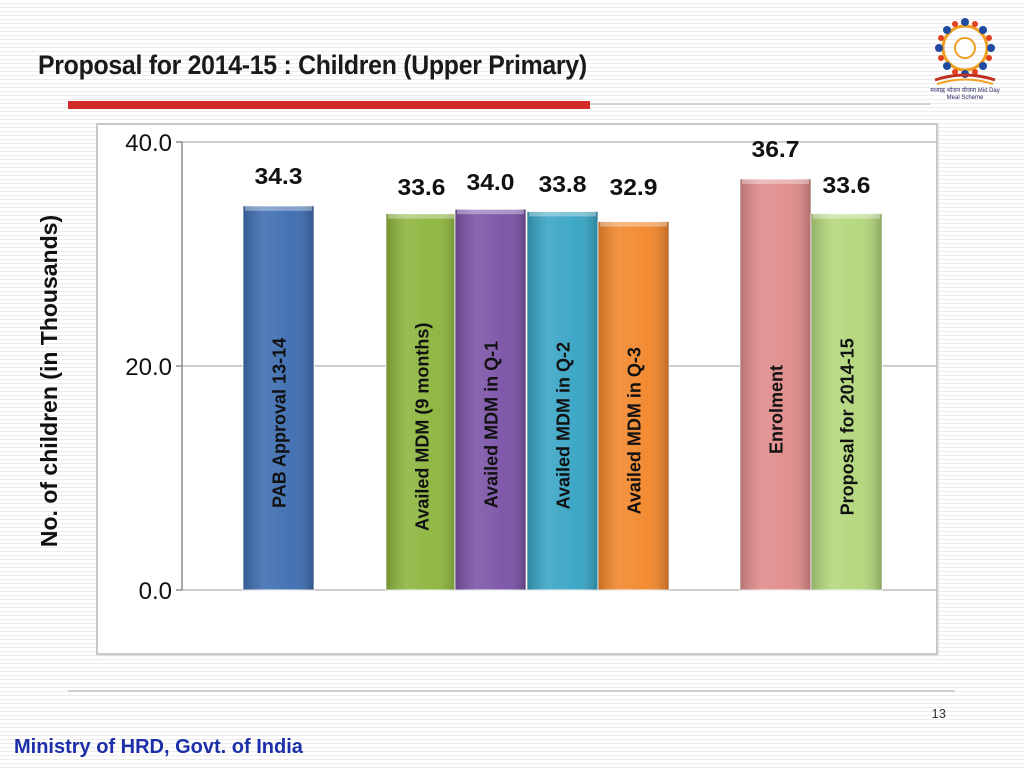  Describe the element at coordinates (563, 184) in the screenshot. I see `bar-value-label: 33.8` at that location.